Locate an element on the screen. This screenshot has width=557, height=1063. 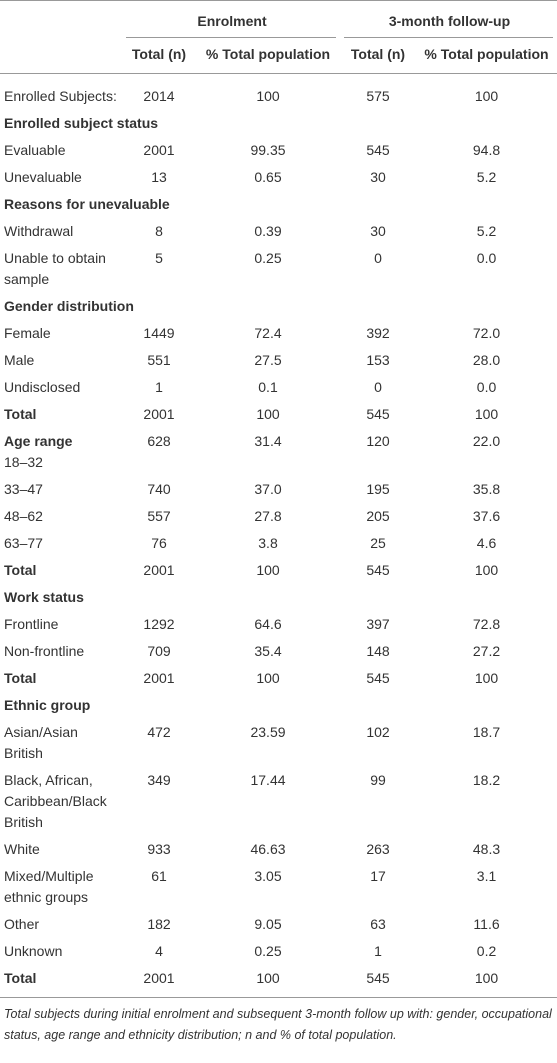
table-row: Non-frontline 709 35.4 148 27.2 is located at coordinates (278, 651).